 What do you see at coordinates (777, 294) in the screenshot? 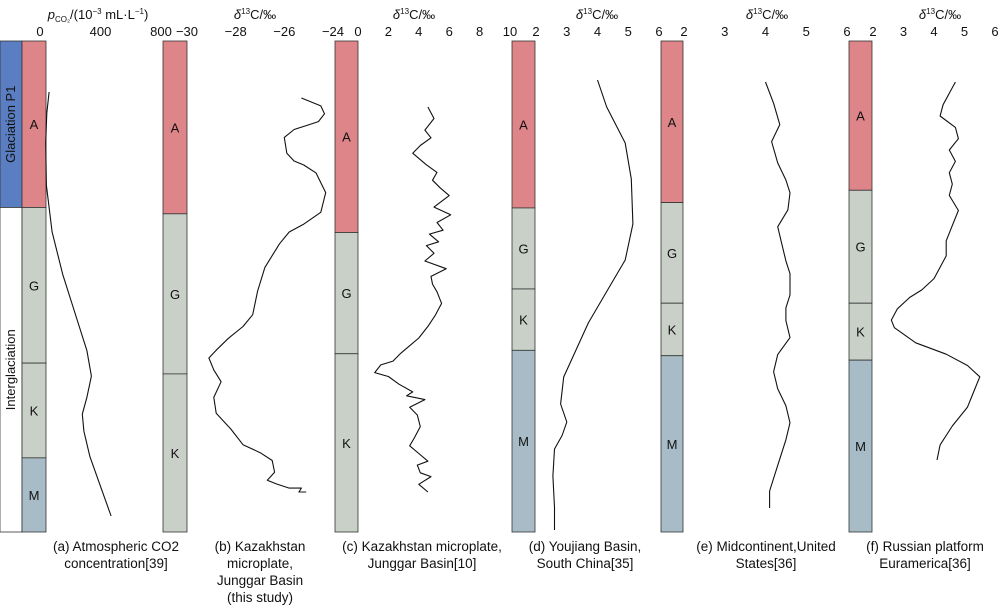
I see `curve-e` at bounding box center [777, 294].